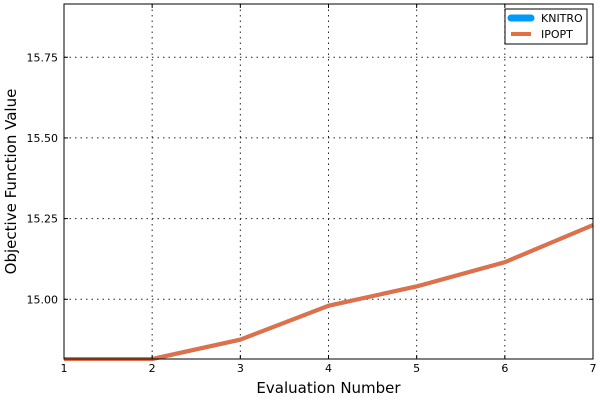 This screenshot has height=400, width=600. Describe the element at coordinates (43, 57) in the screenshot. I see `y-tick-label: 15.75` at that location.